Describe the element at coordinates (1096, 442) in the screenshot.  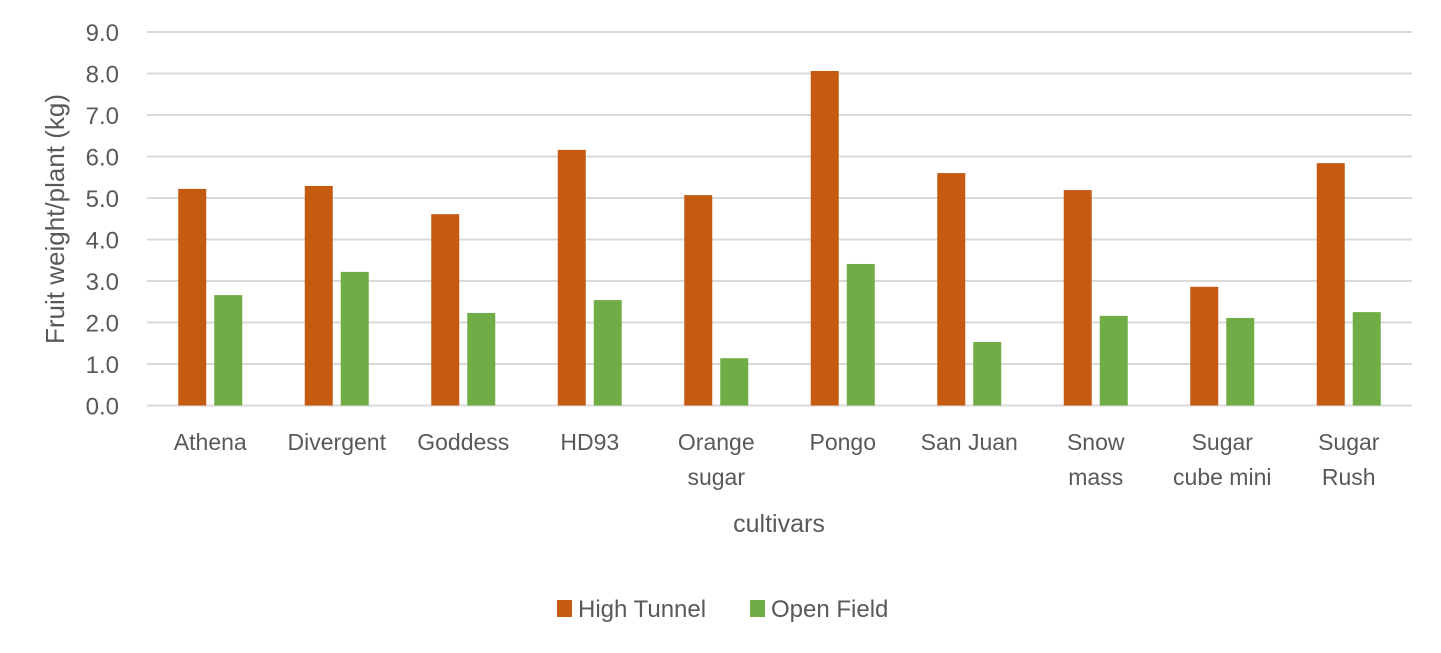
I see `x-tick-label-line: Snow` at that location.